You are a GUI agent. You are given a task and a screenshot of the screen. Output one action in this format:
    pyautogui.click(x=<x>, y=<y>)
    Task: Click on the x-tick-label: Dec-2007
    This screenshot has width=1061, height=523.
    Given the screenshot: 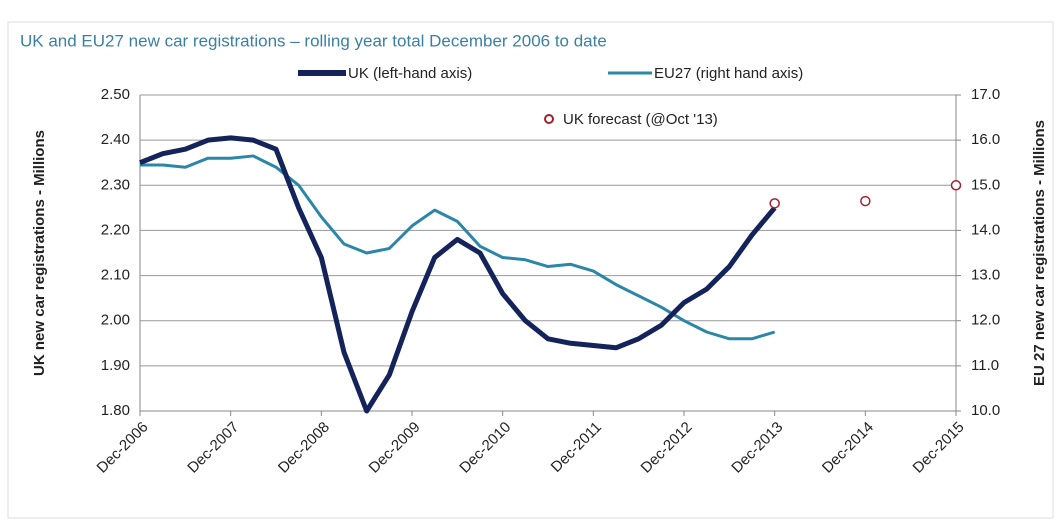 What is the action you would take?
    pyautogui.click(x=213, y=448)
    